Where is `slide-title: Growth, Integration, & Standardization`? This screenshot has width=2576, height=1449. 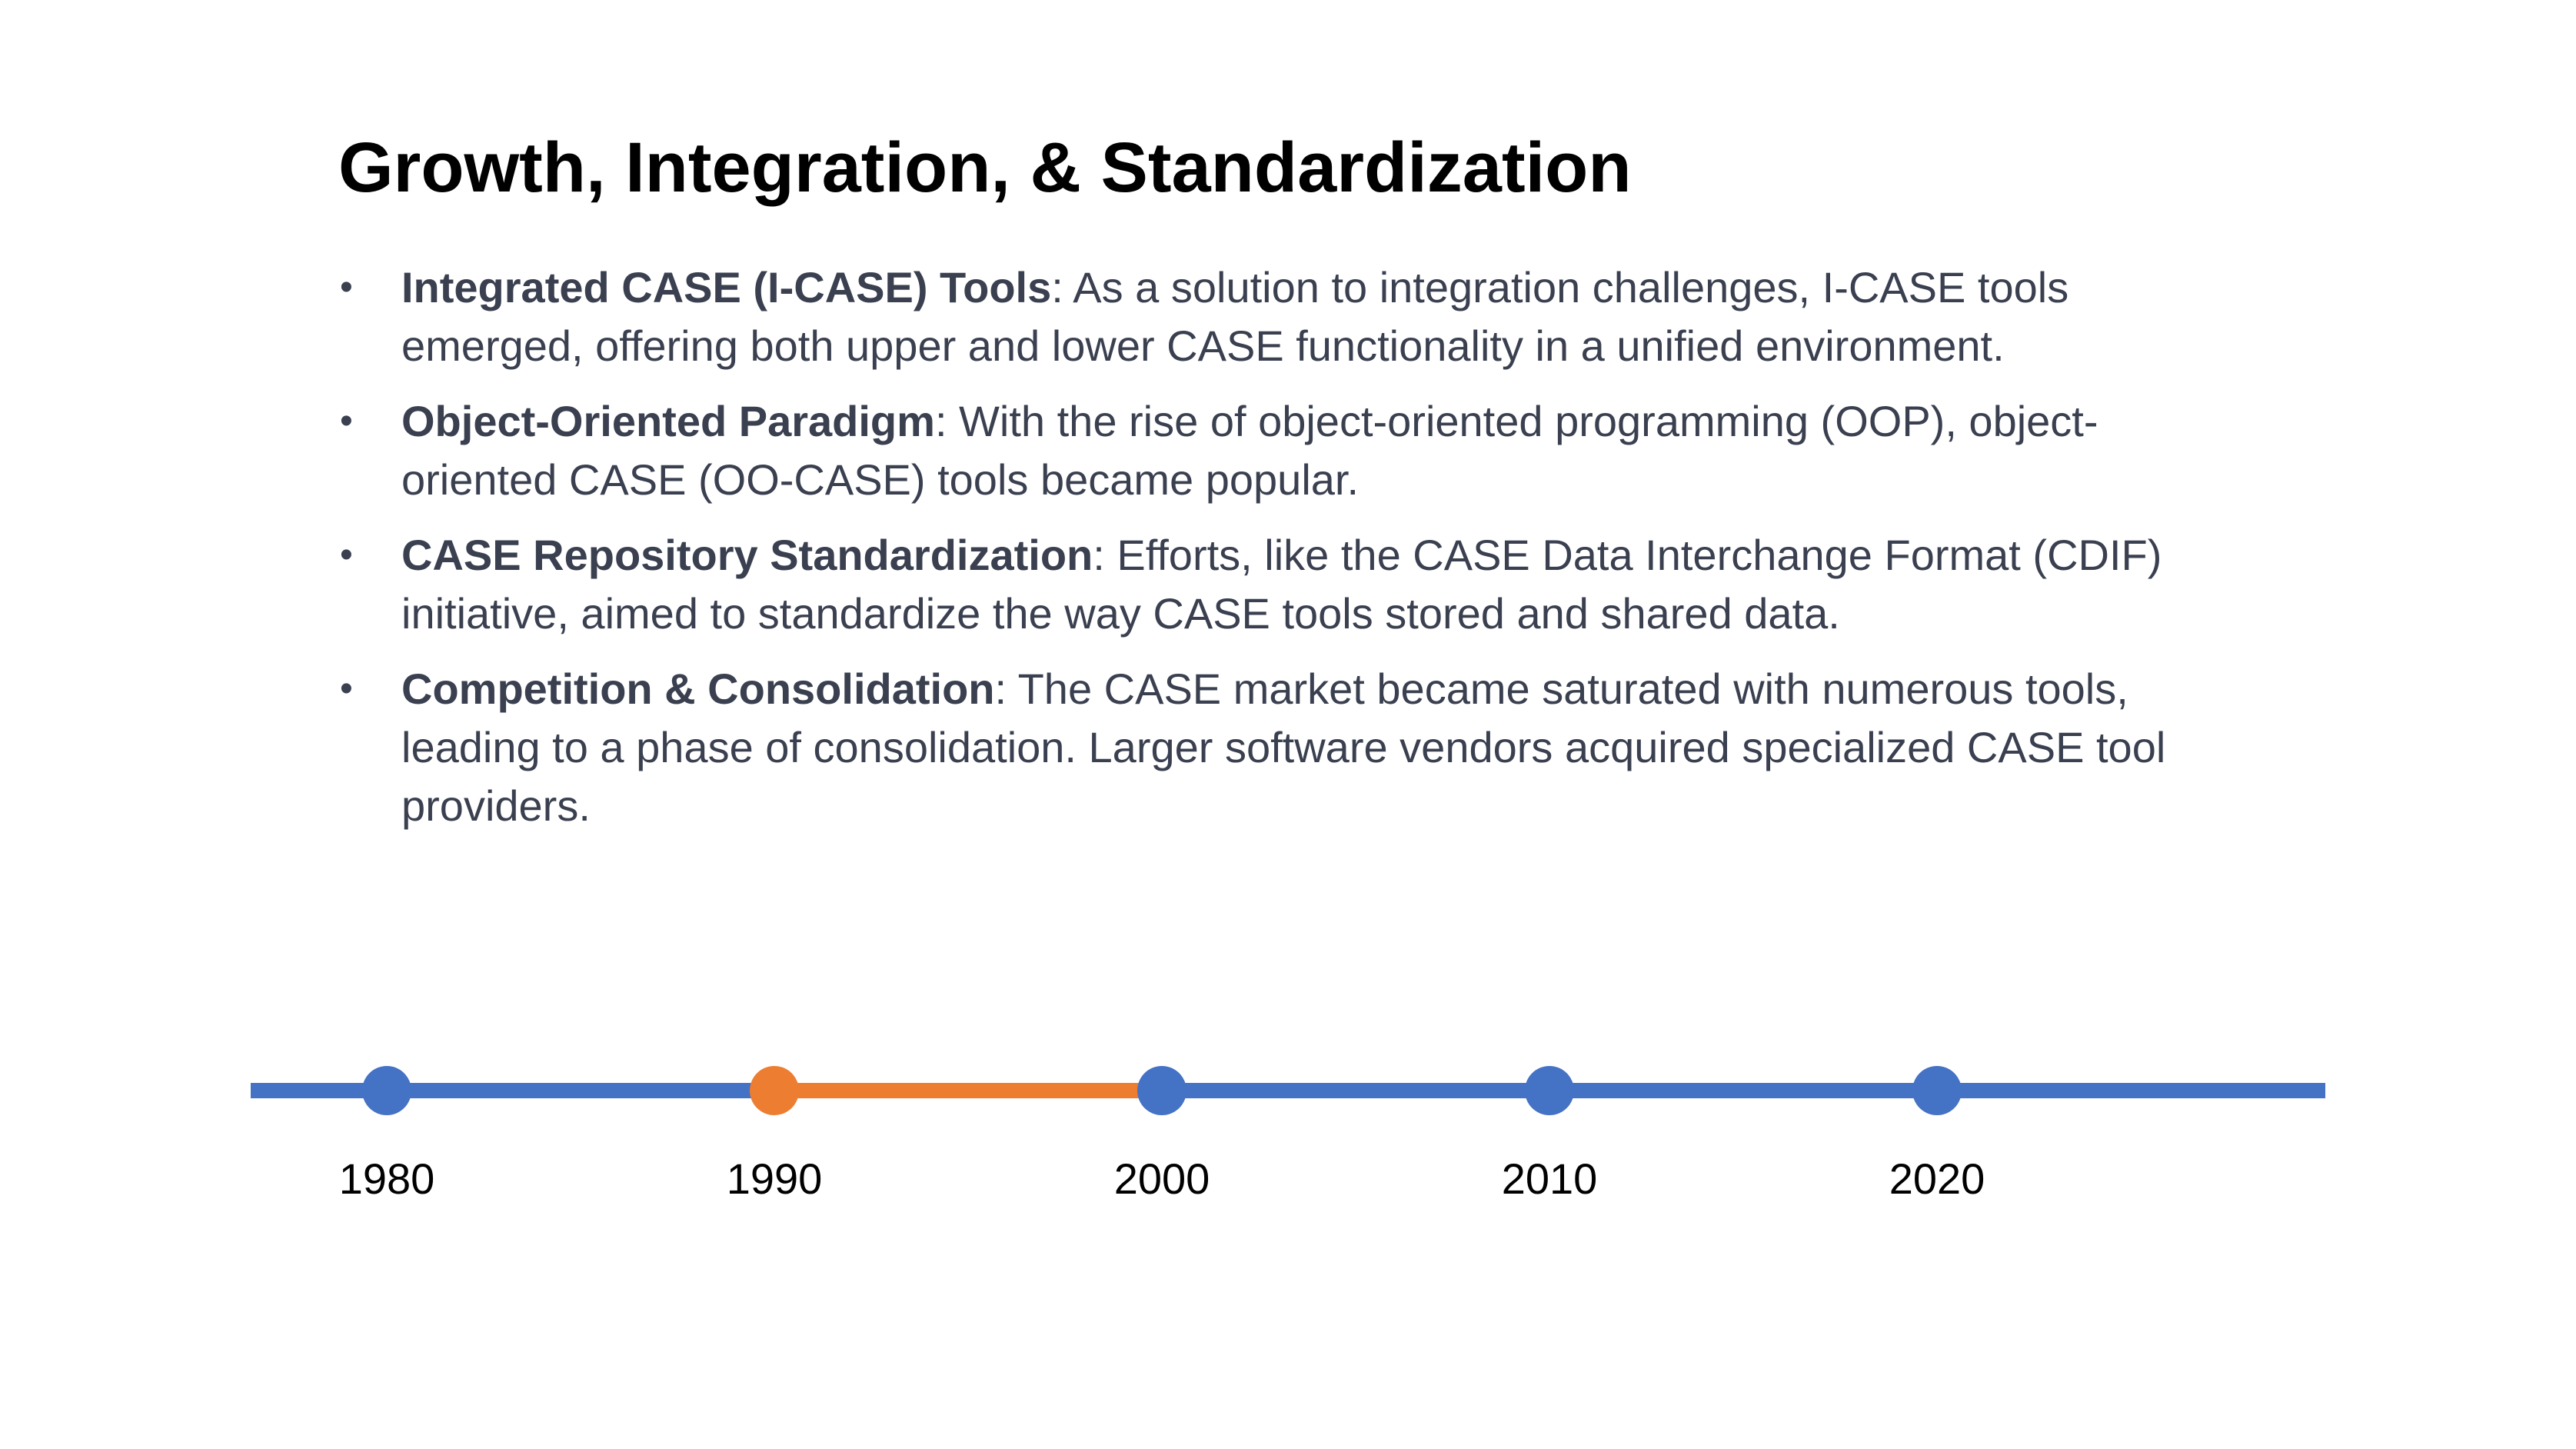
slide-title: Growth, Integration, & Standardization is located at coordinates (985, 167).